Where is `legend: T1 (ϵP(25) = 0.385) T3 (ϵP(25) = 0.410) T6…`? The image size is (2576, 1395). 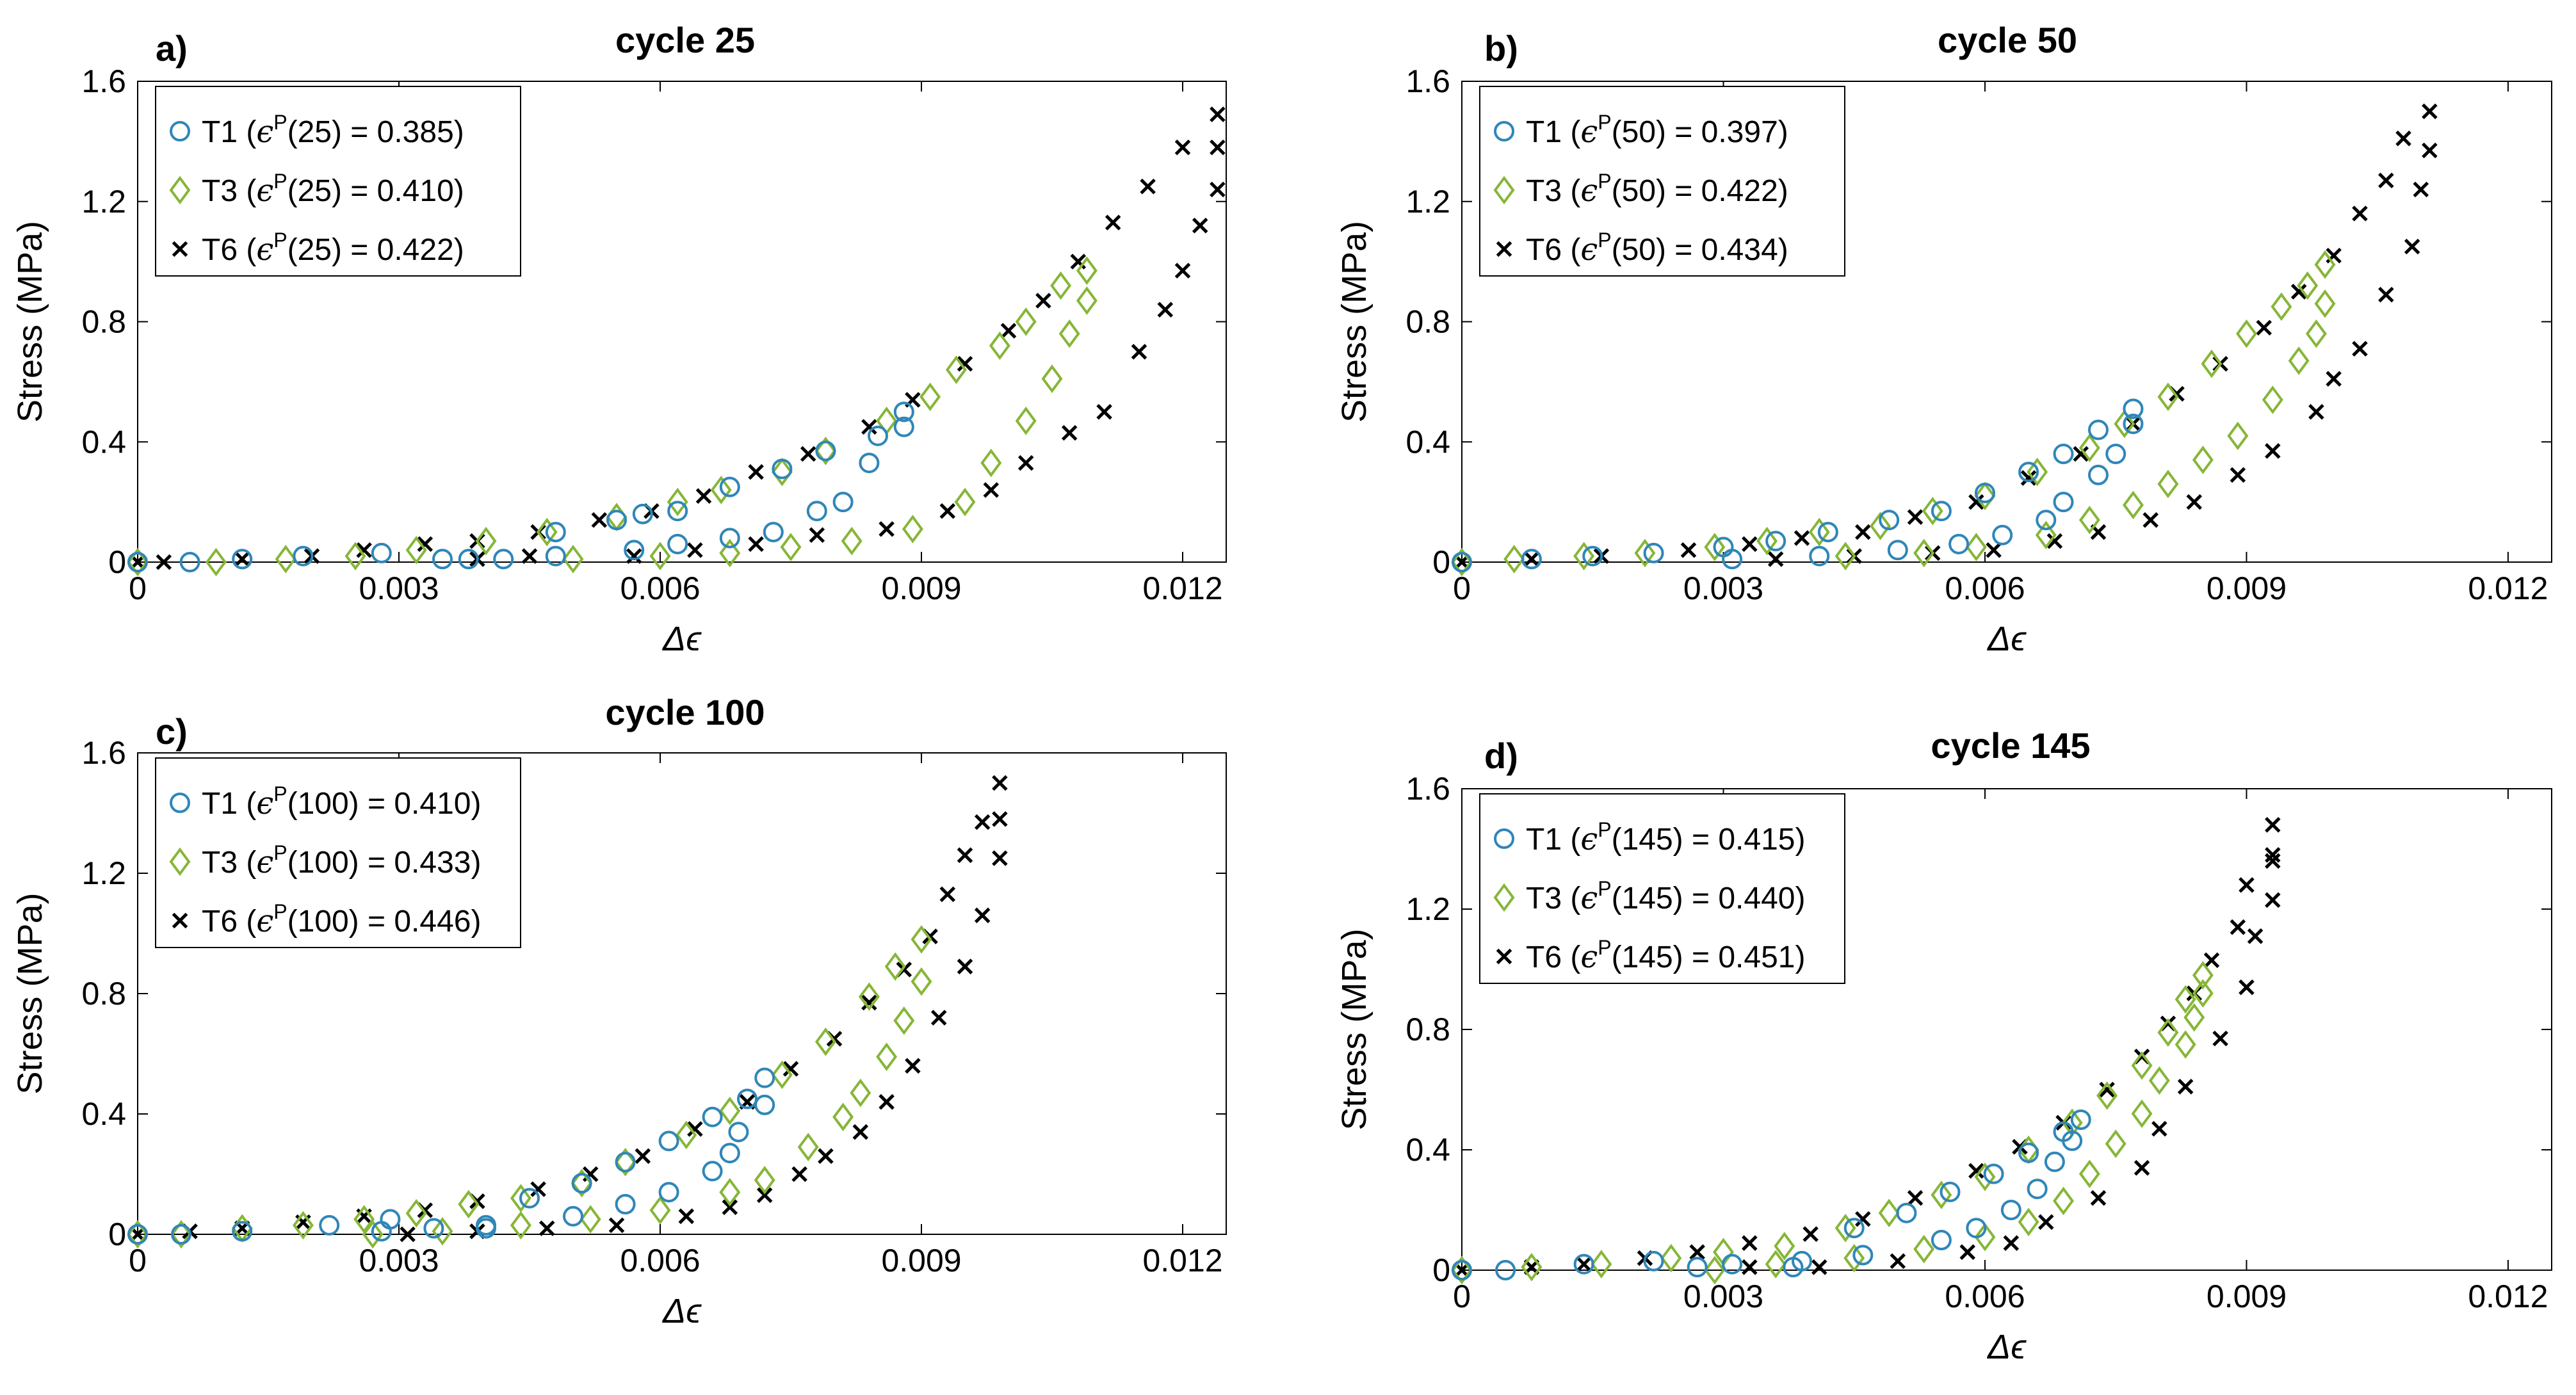
legend: T1 (ϵP(25) = 0.385) T3 (ϵP(25) = 0.410) T6… is located at coordinates (338, 181).